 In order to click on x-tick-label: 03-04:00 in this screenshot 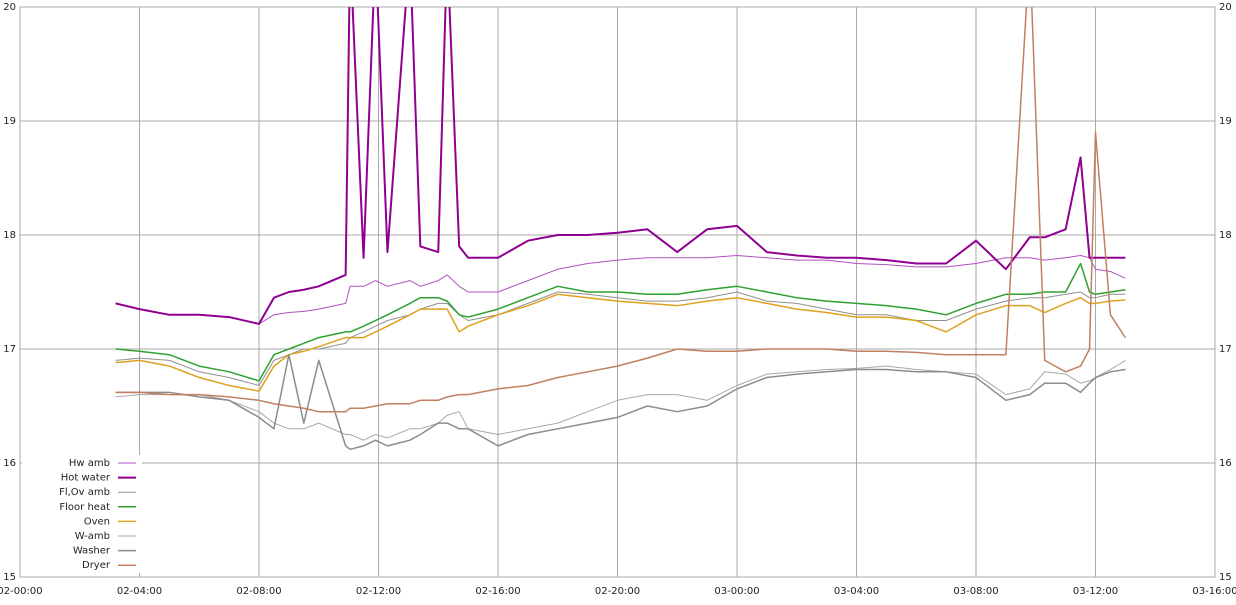, I will do `click(856, 591)`.